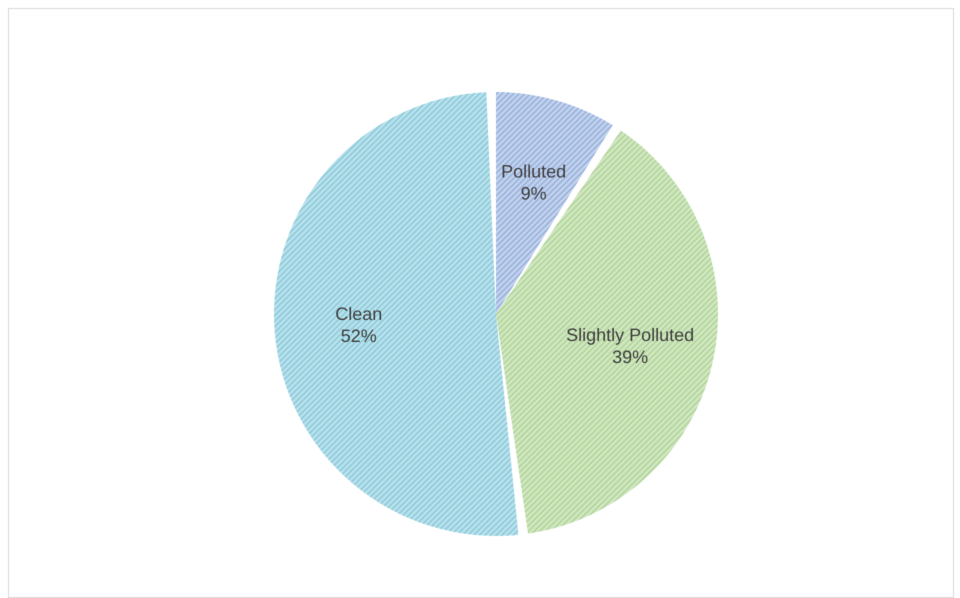  I want to click on data-label: 39%, so click(630, 356).